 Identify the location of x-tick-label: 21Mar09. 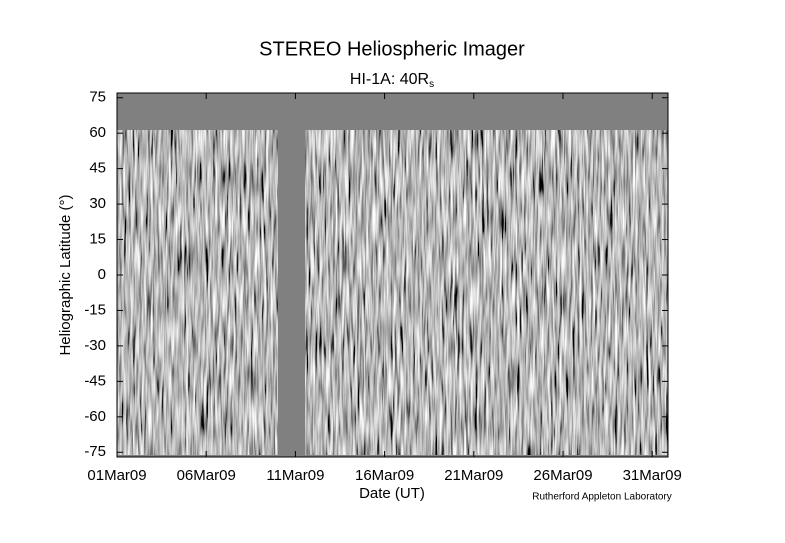
(473, 475).